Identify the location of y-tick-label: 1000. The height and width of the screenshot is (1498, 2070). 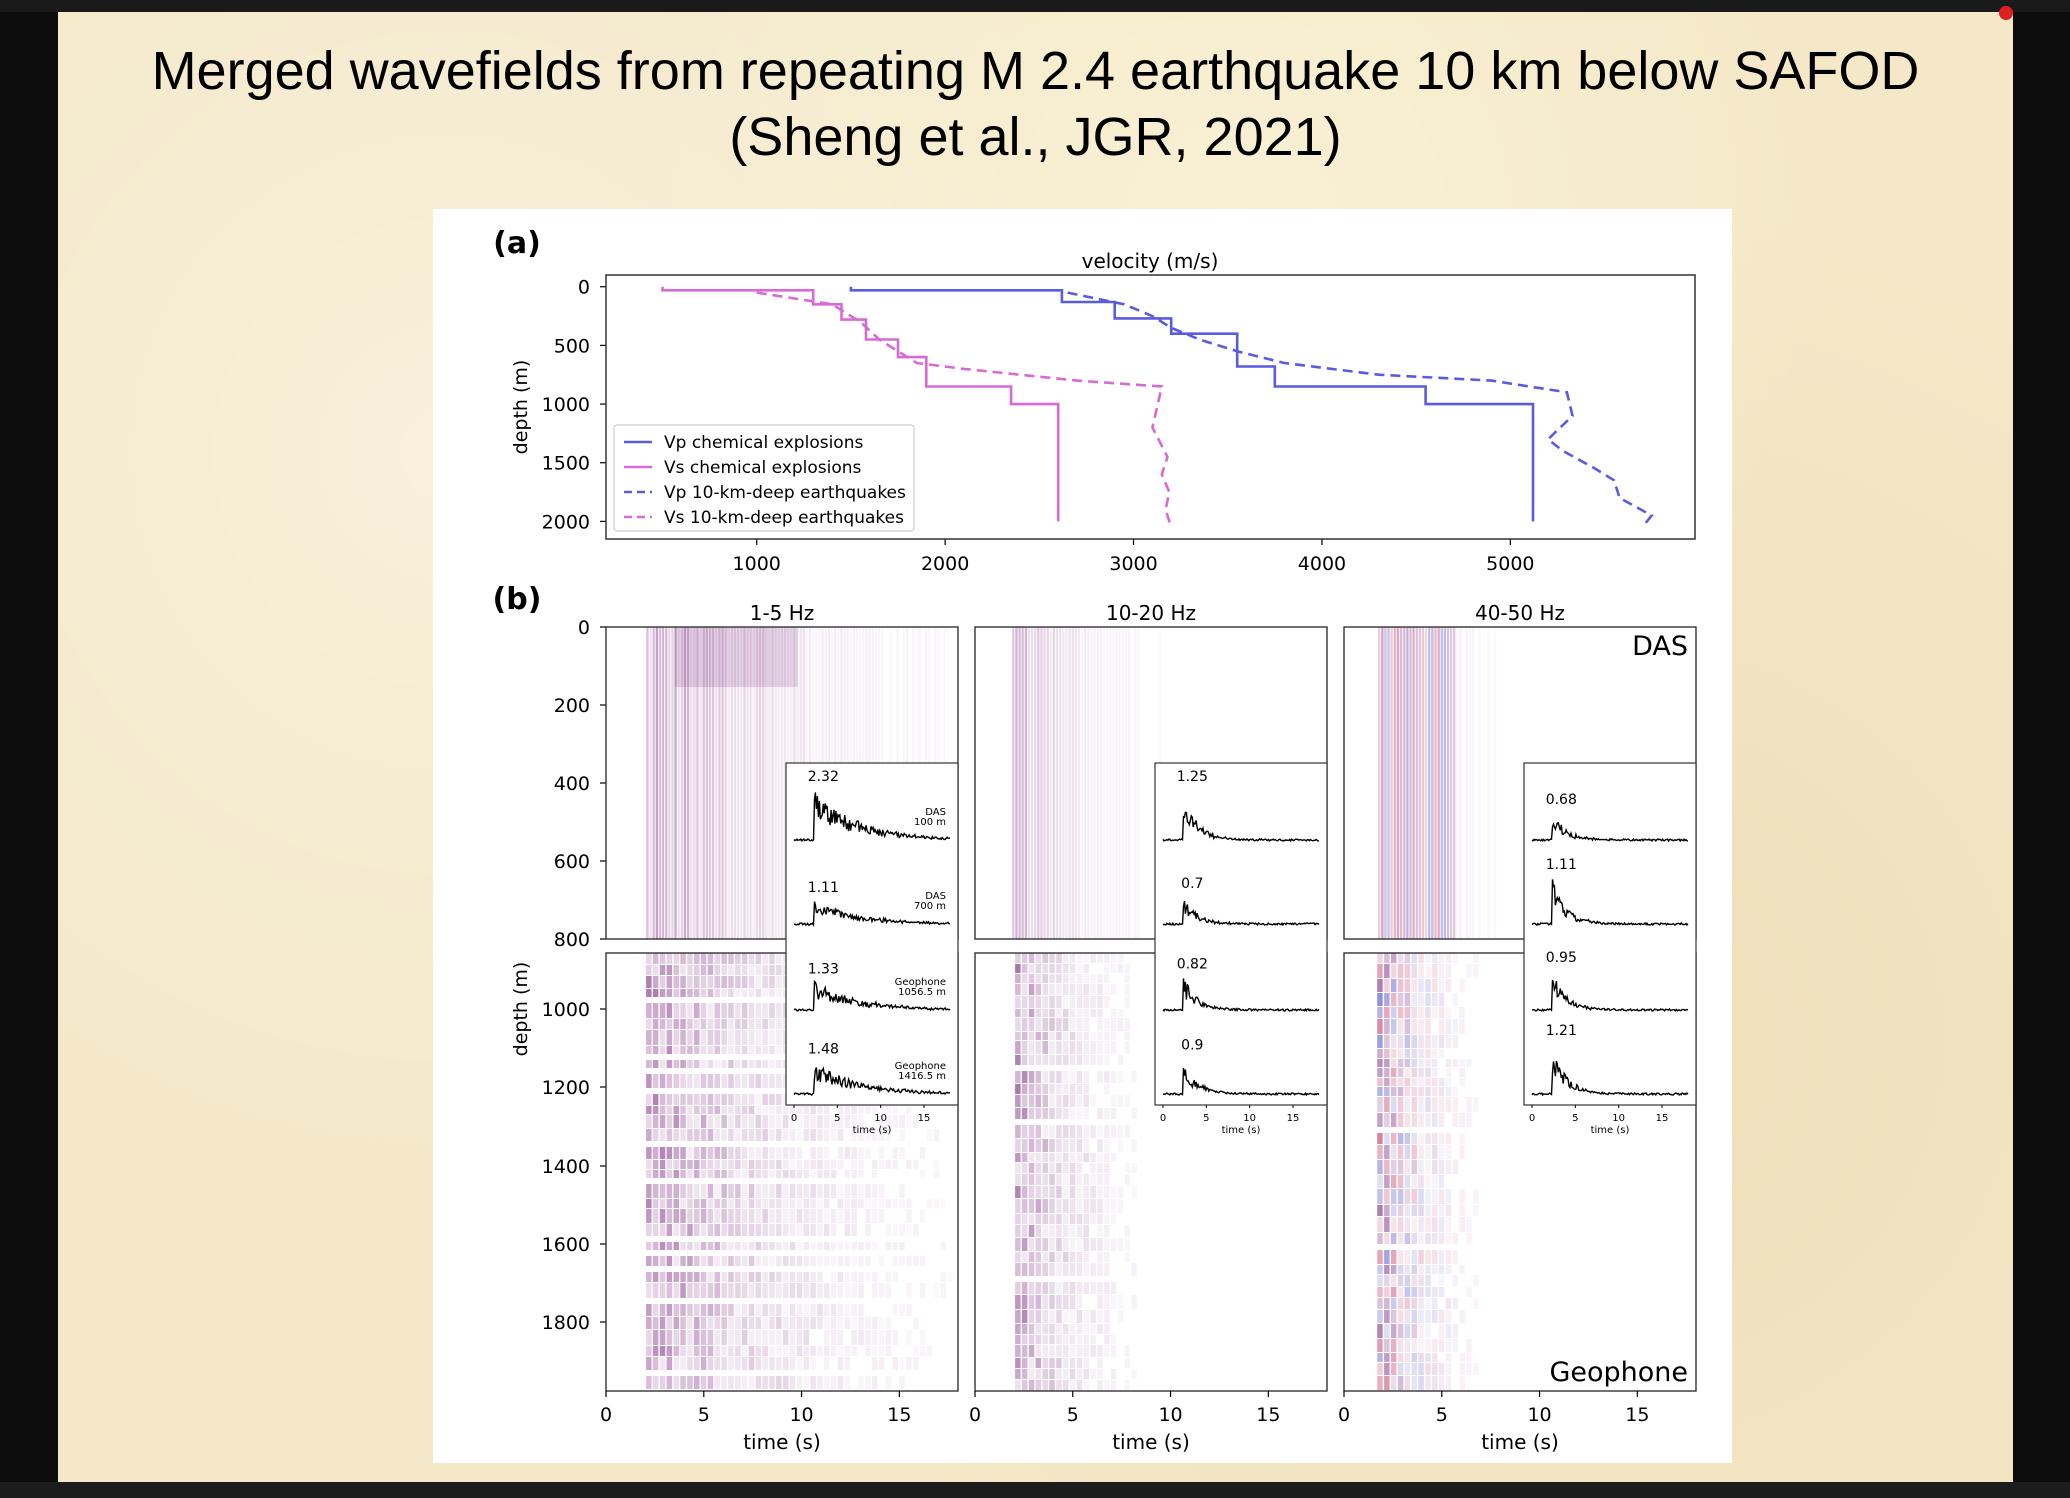
(566, 1010).